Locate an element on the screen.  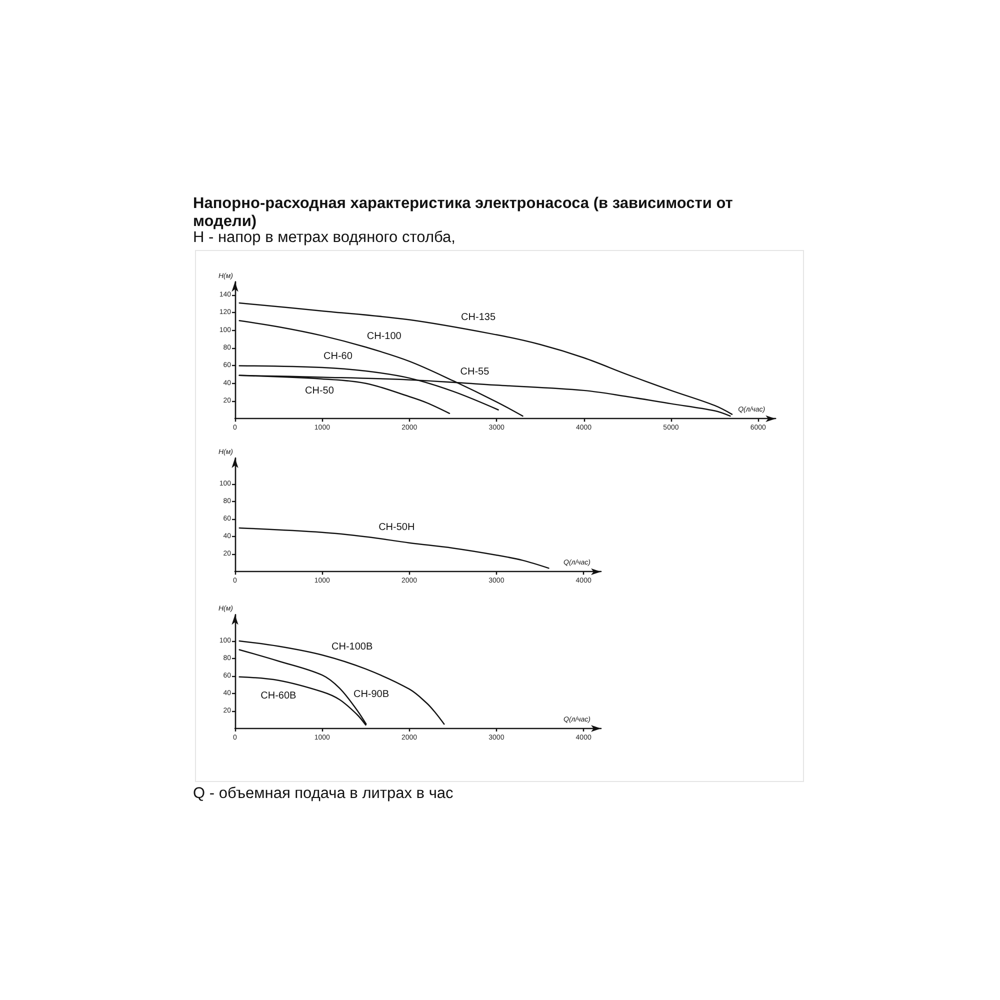
series-label: CH-60 is located at coordinates (338, 356).